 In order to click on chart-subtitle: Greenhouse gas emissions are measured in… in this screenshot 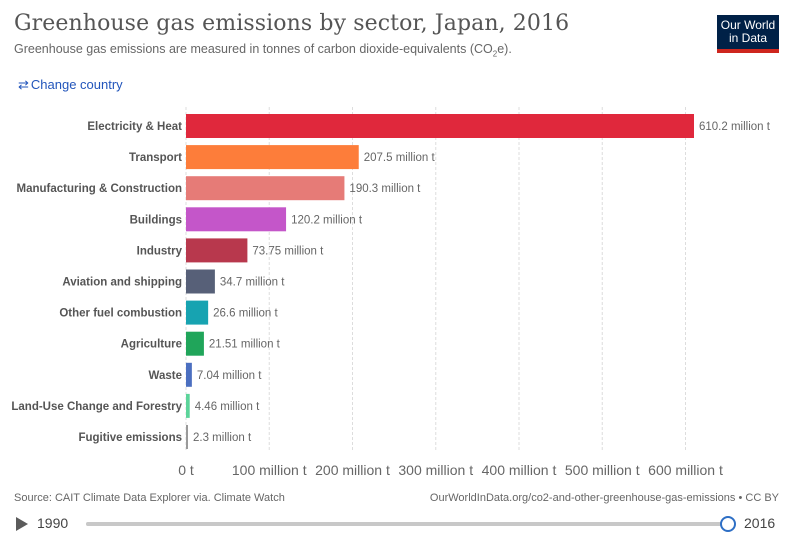, I will do `click(263, 50)`.